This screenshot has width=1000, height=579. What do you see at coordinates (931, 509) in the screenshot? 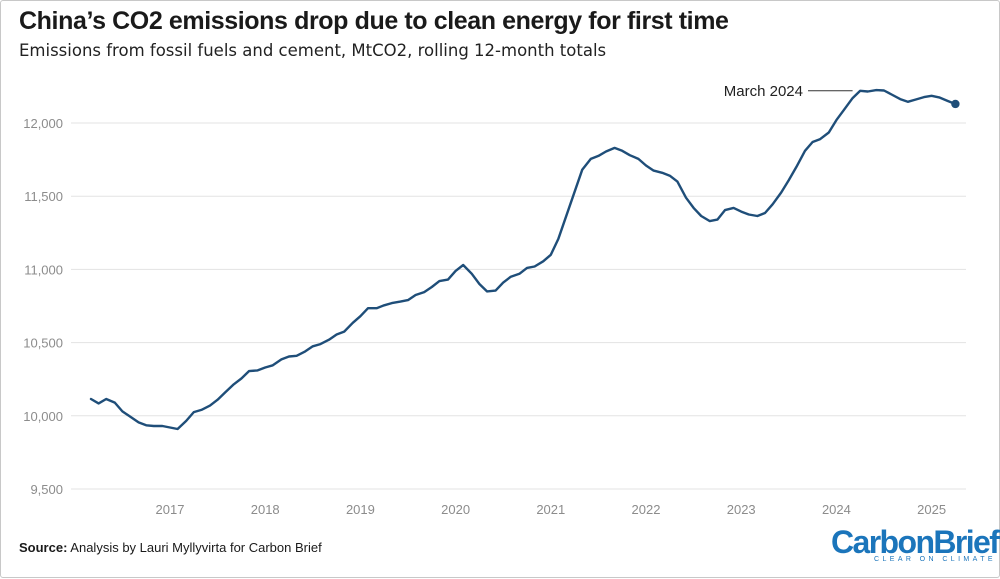
I see `x-tick-label: 2025` at bounding box center [931, 509].